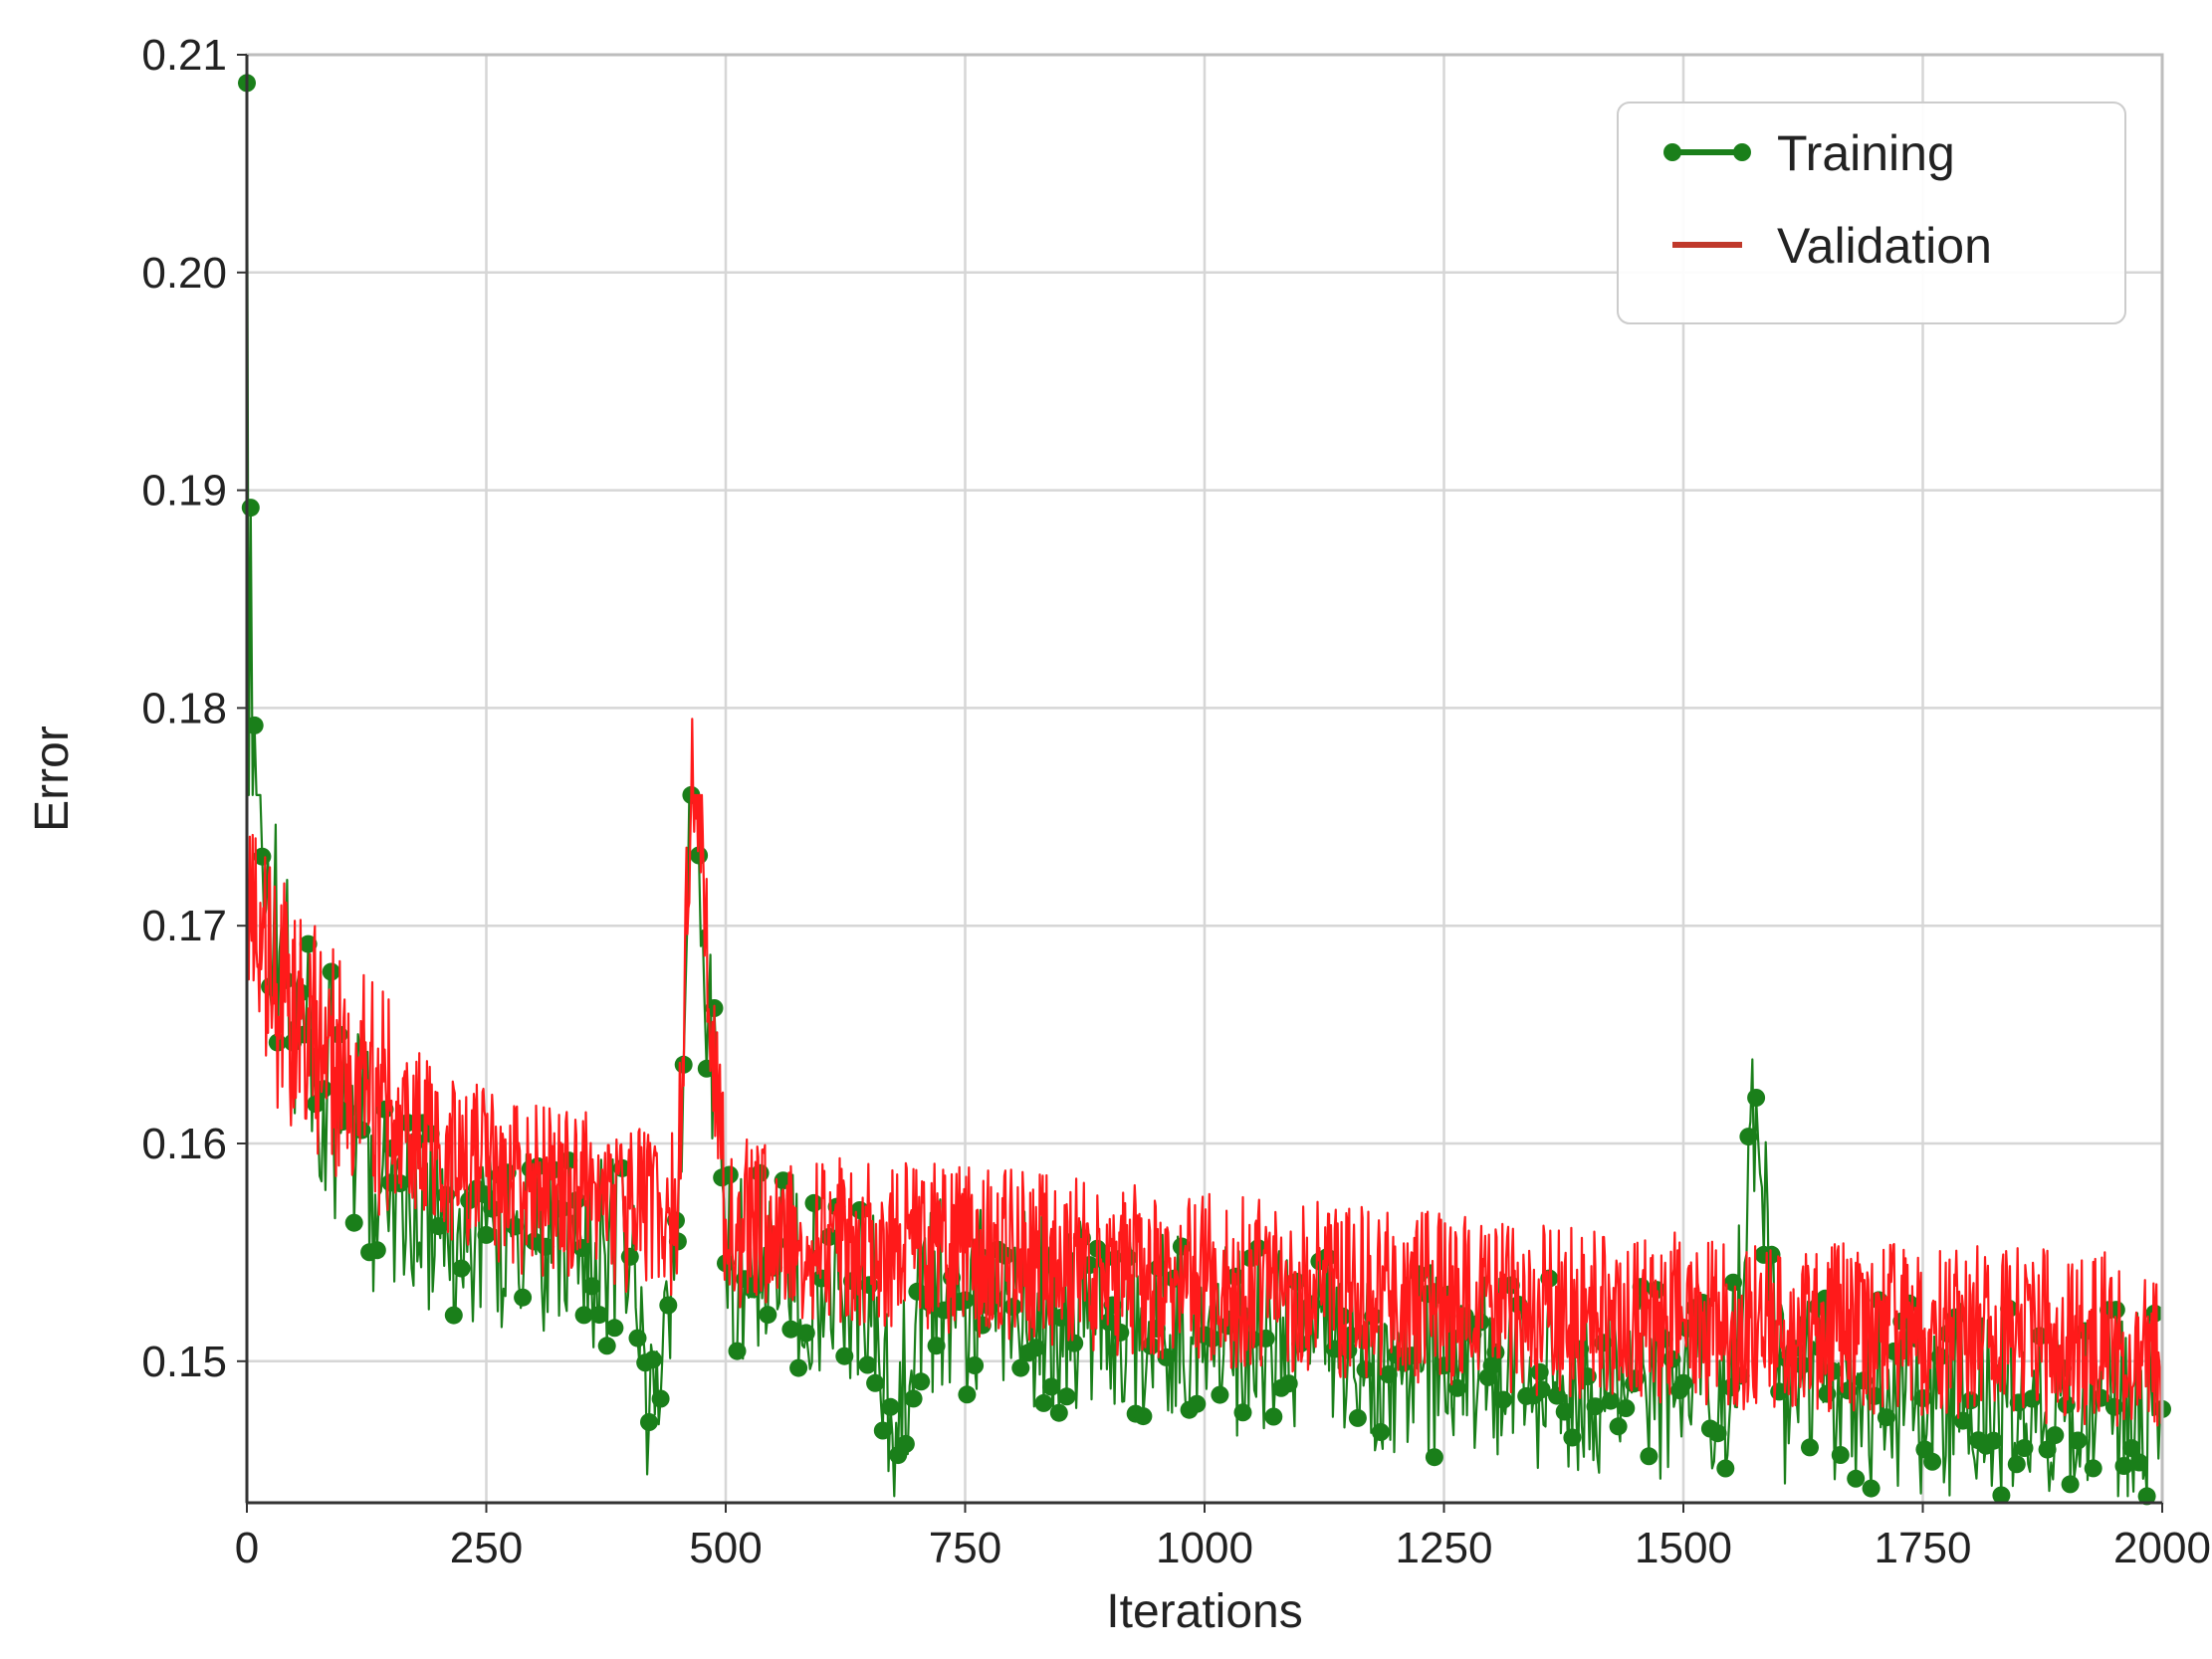 The width and height of the screenshot is (2212, 1659). What do you see at coordinates (1871, 213) in the screenshot?
I see `legend: Training Validation` at bounding box center [1871, 213].